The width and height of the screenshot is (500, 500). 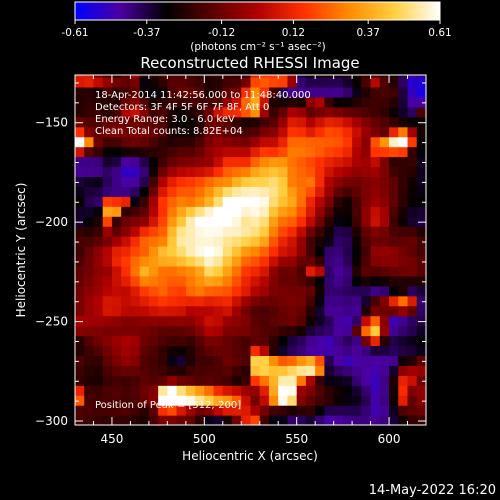 What do you see at coordinates (51, 222) in the screenshot?
I see `y-tick-label: −200` at bounding box center [51, 222].